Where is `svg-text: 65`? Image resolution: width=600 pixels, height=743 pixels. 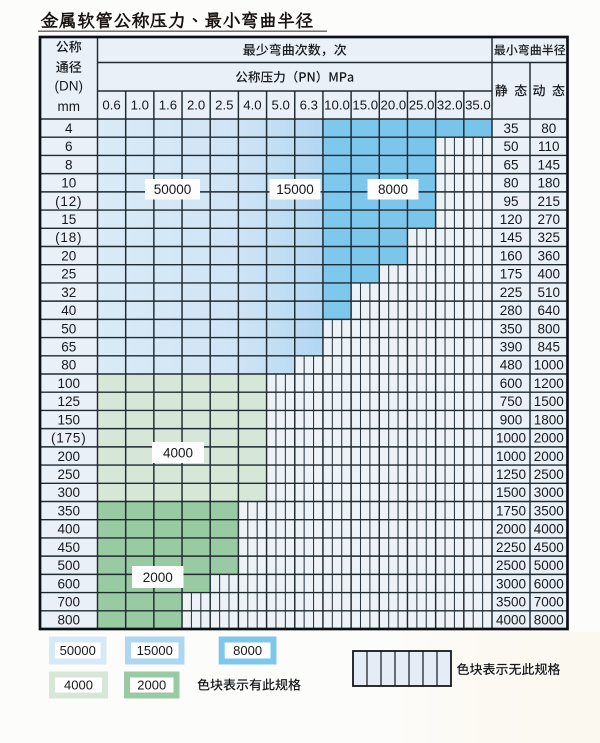 svg-text: 65 is located at coordinates (510, 164).